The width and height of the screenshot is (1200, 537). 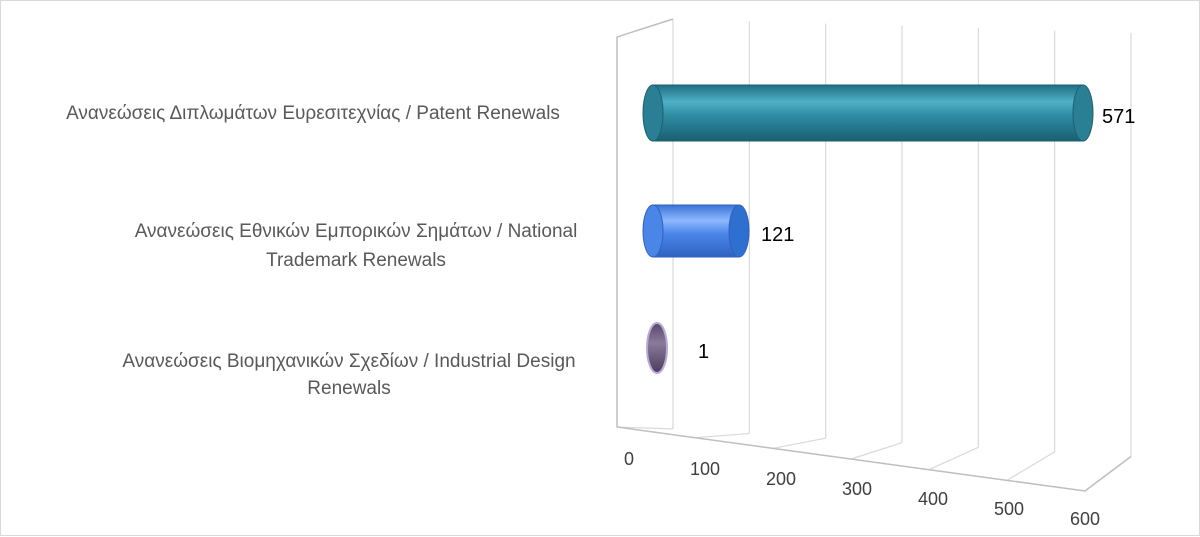 What do you see at coordinates (1009, 509) in the screenshot?
I see `x-tick-label: 500` at bounding box center [1009, 509].